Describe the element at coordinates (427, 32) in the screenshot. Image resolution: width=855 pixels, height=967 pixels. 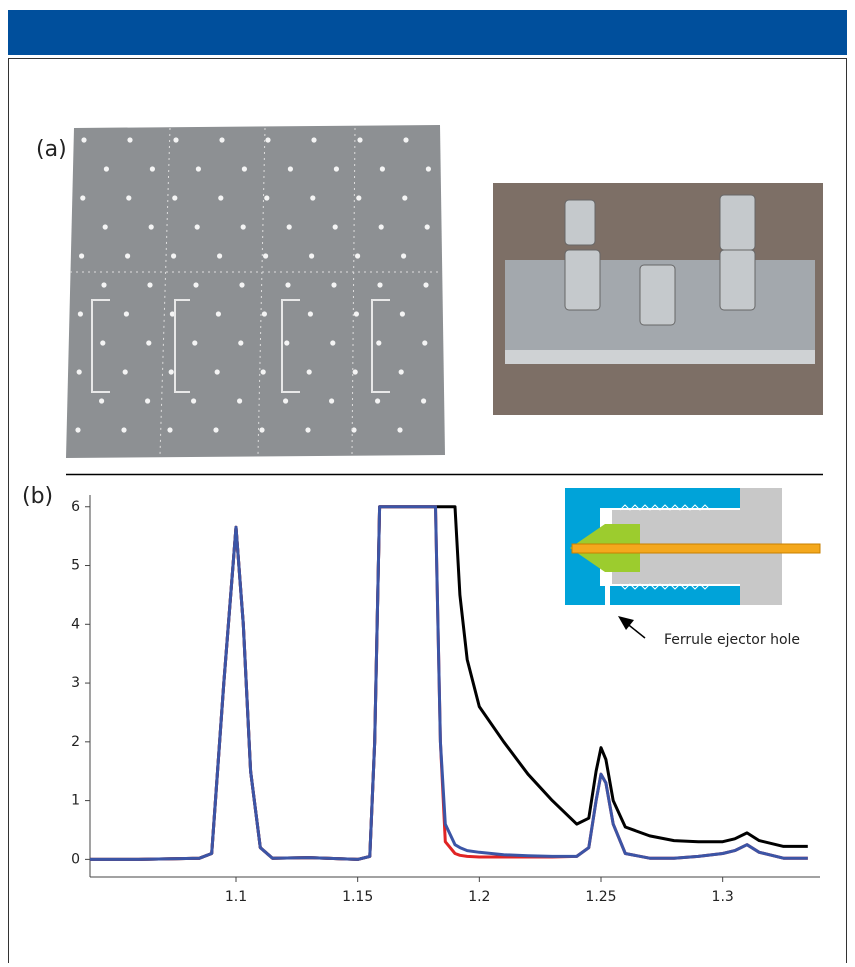
I see `header-bar` at that location.